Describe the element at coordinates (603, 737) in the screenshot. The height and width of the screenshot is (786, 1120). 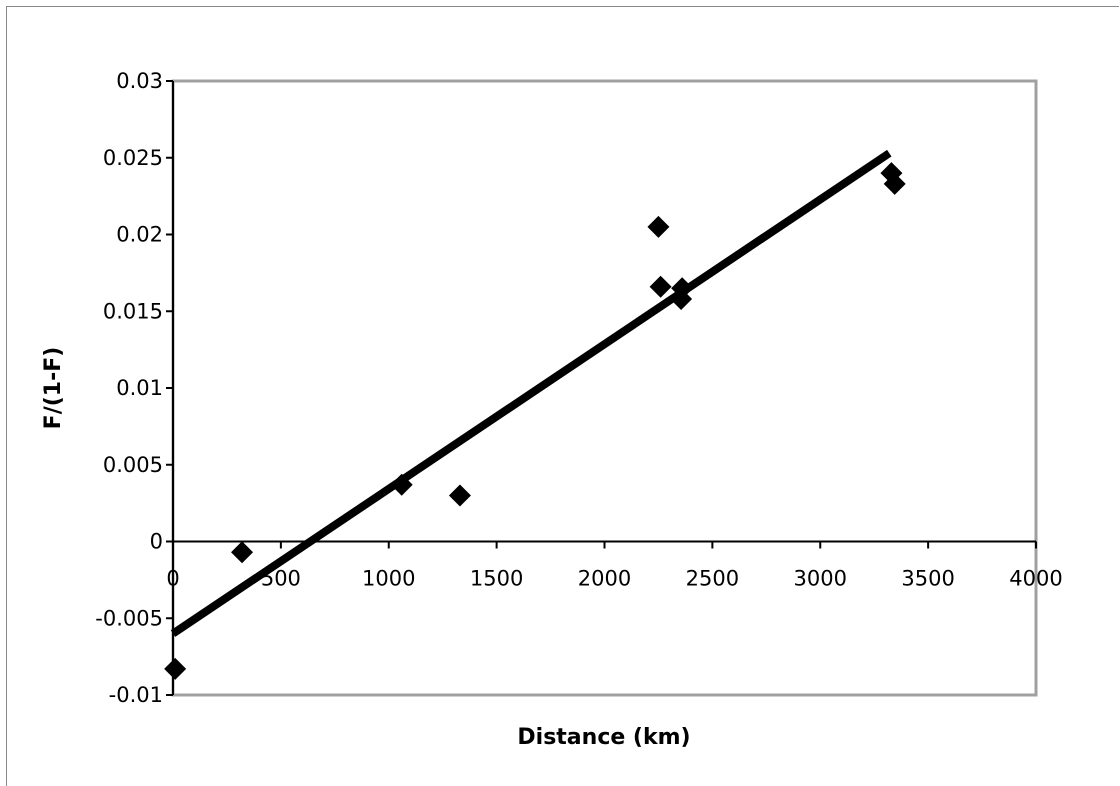
I see `x-axis-title: Distance (km)` at that location.